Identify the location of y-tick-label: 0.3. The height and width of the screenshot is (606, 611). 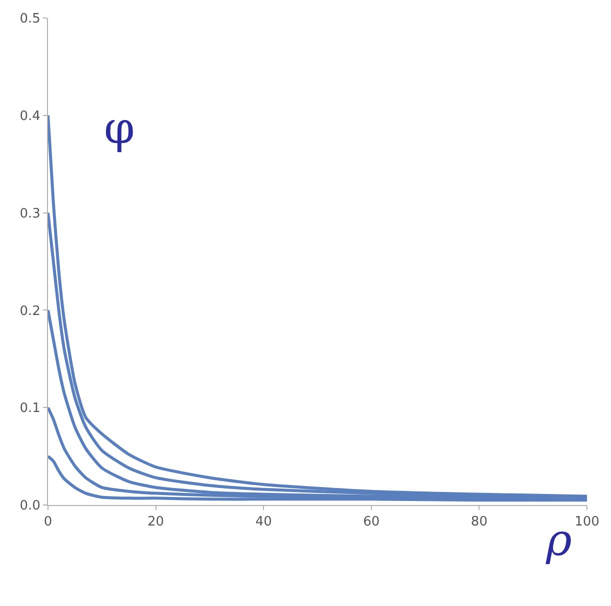
(30, 214).